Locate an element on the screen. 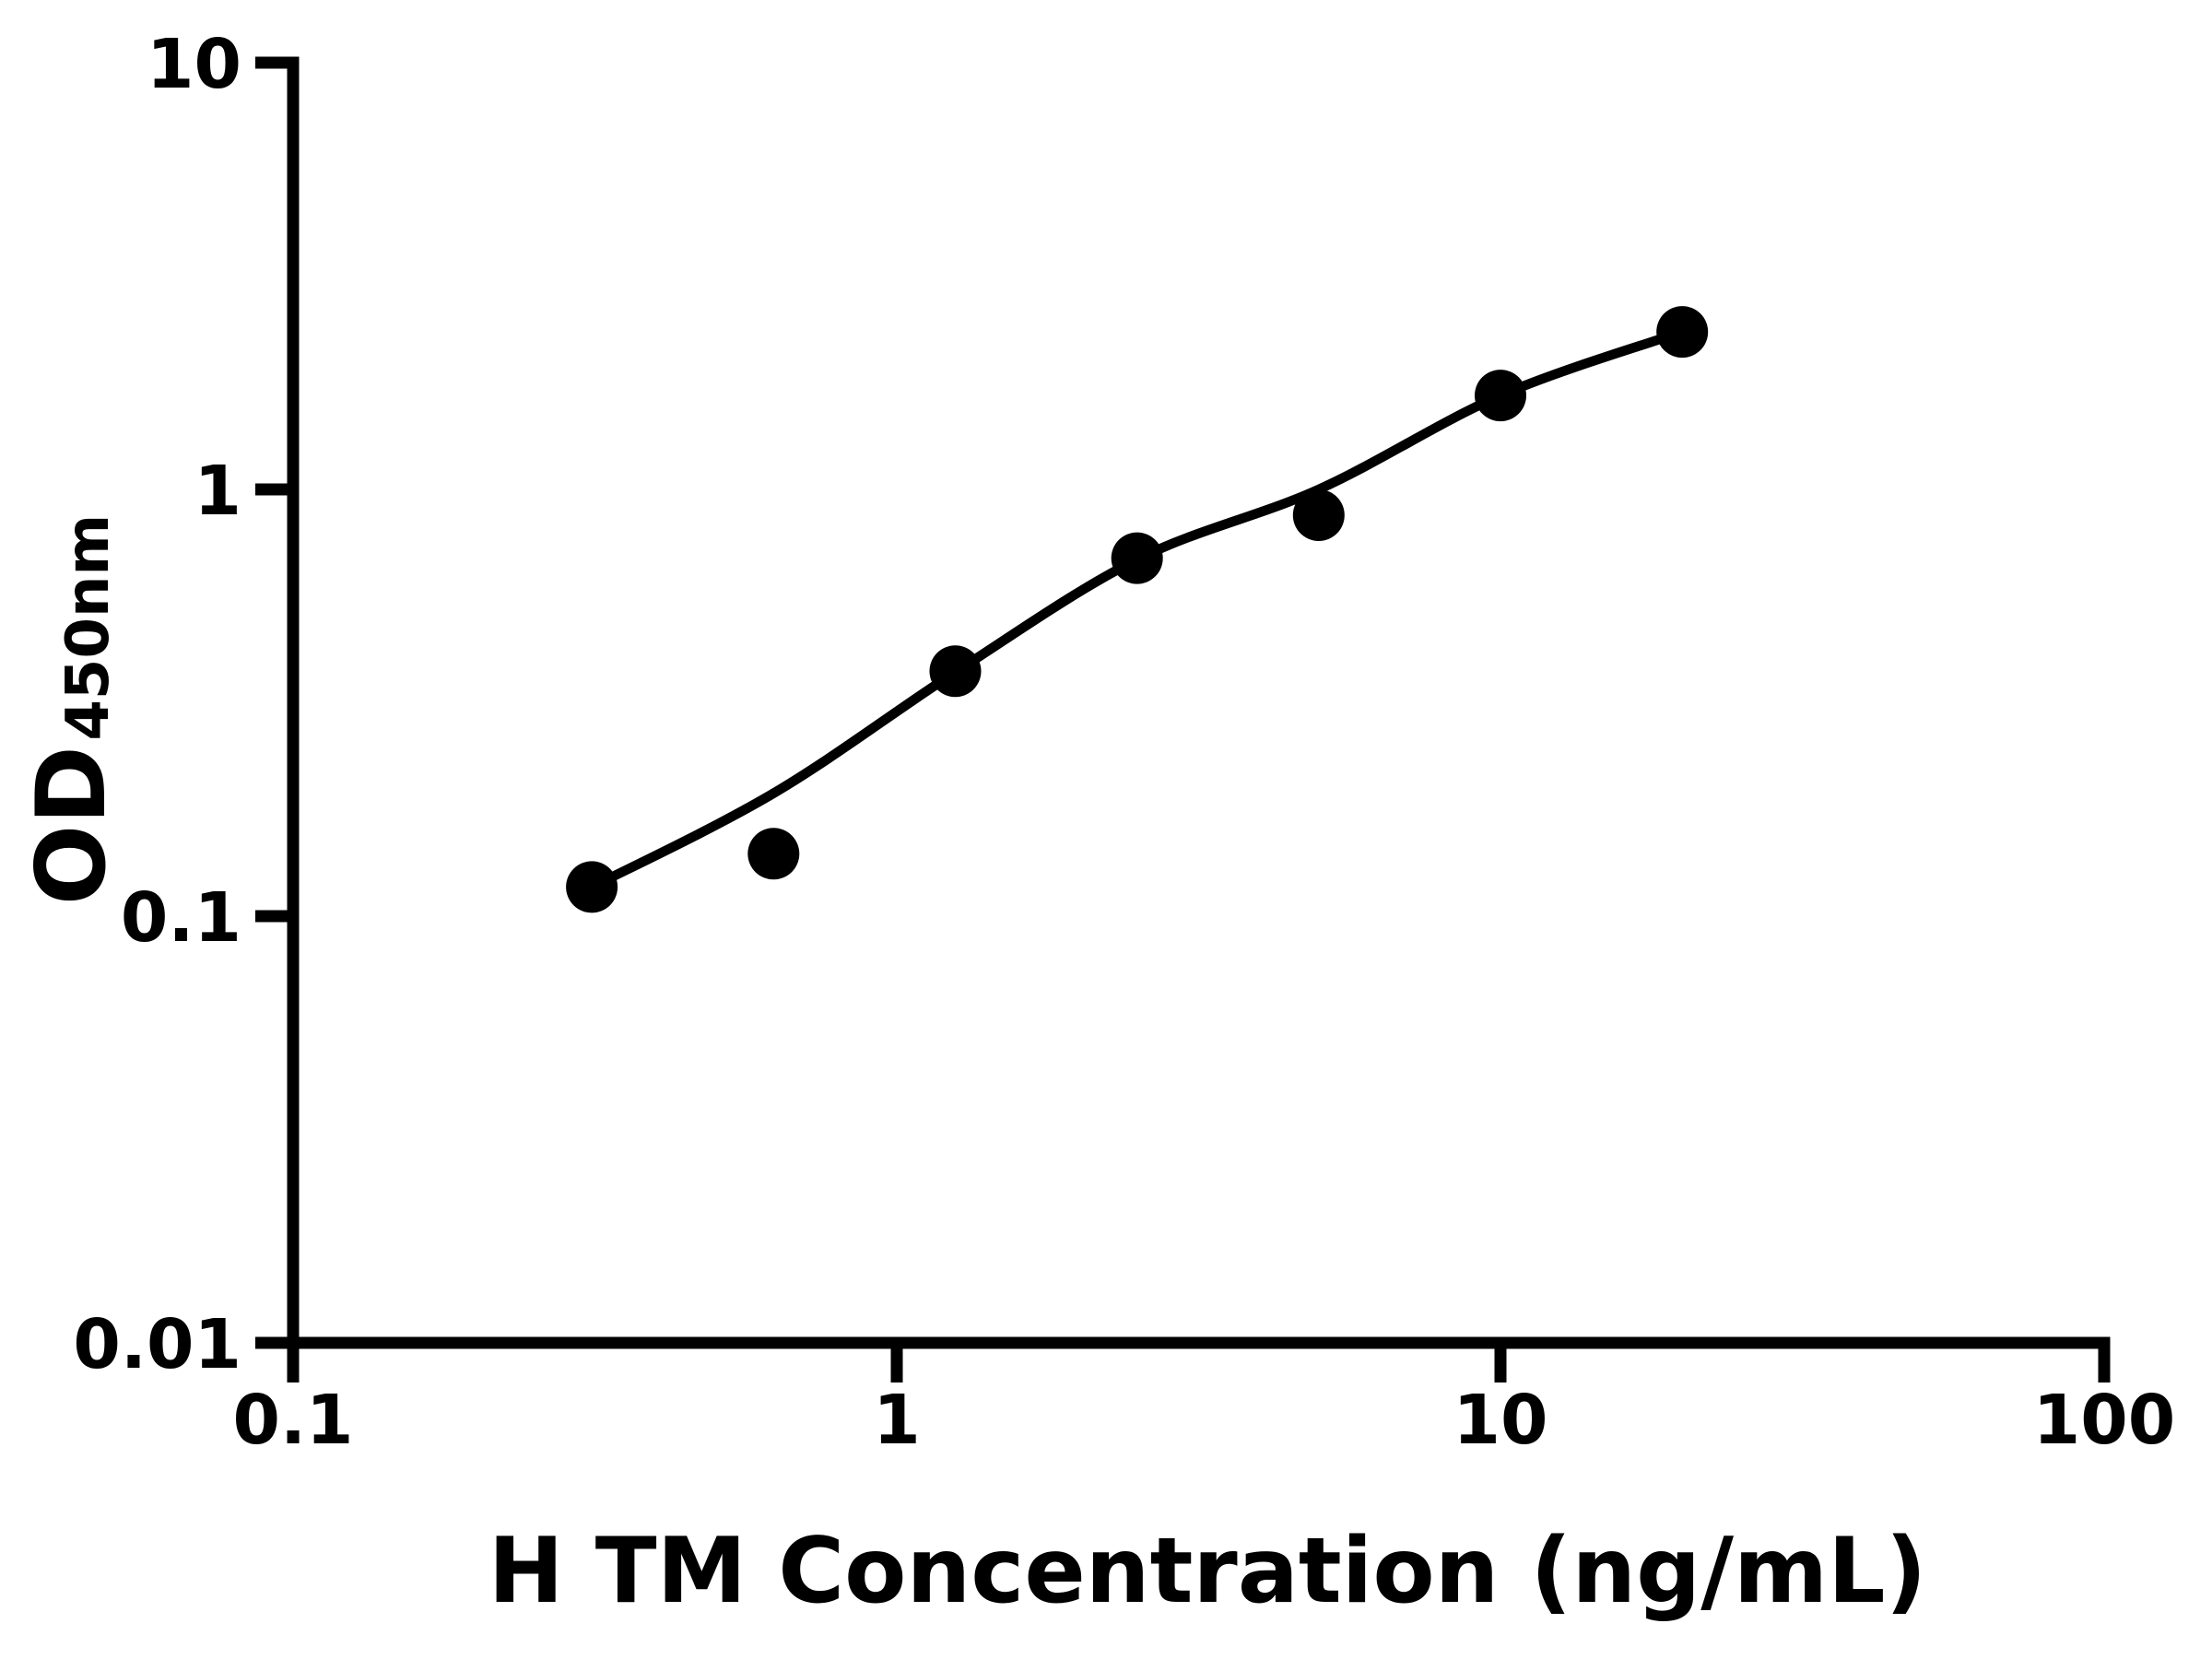  x-tick-label: 100 is located at coordinates (2104, 1420).